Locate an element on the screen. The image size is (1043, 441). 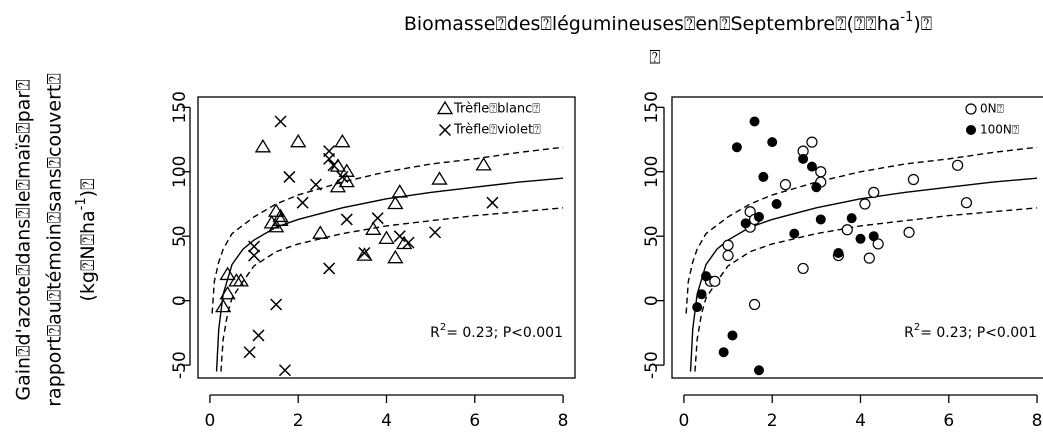
y-label-3-sup: -1 is located at coordinates (81, 203).